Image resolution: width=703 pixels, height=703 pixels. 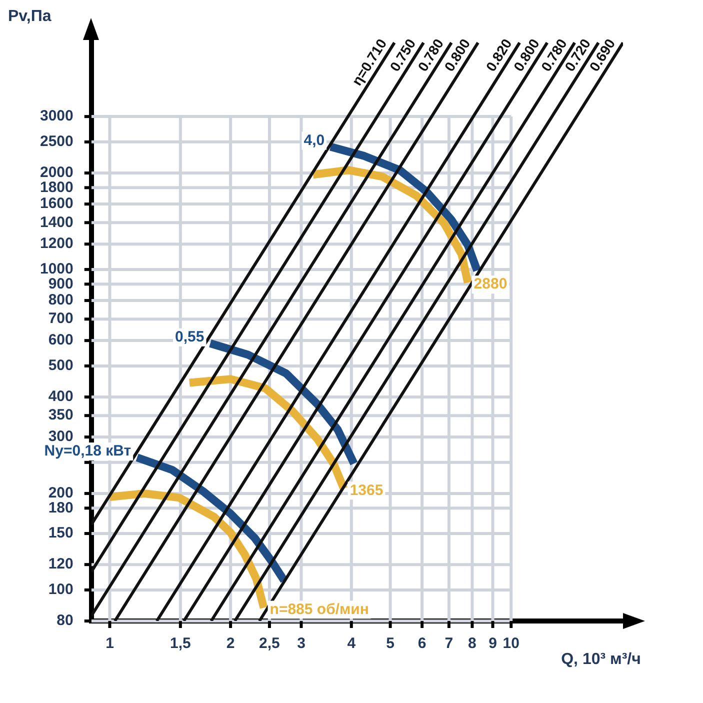 What do you see at coordinates (301, 643) in the screenshot?
I see `x-tick-label: 3` at bounding box center [301, 643].